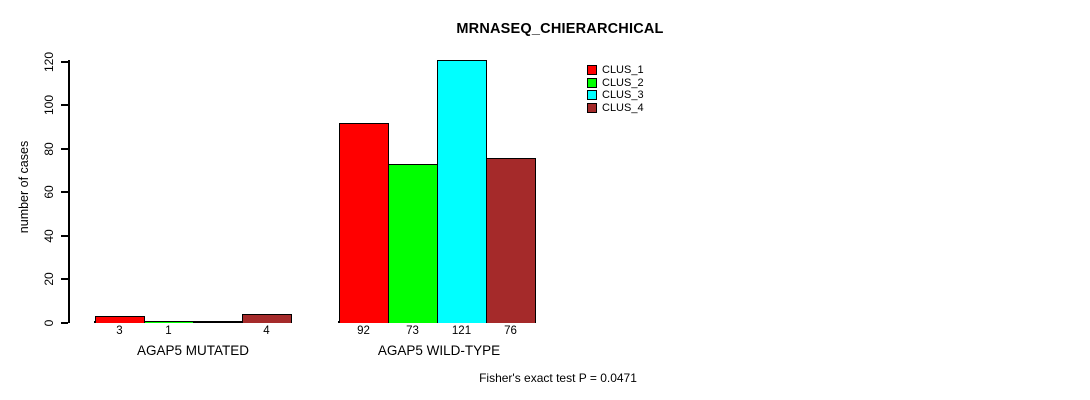 This screenshot has width=1090, height=400. I want to click on legend-label-clus_3: CLUS_3, so click(623, 95).